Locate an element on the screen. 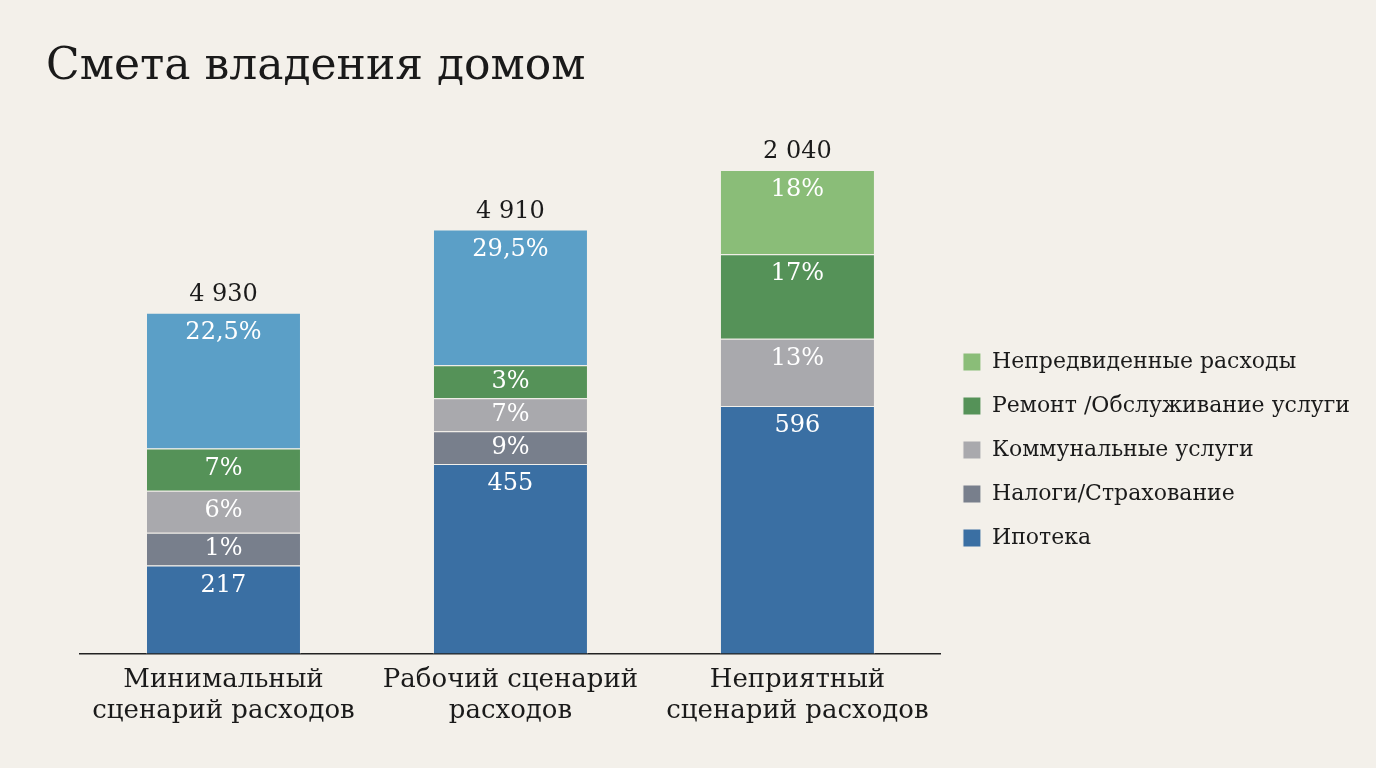 The width and height of the screenshot is (1376, 768). x-tick-label: Минимальный сценарий расходов is located at coordinates (223, 693).